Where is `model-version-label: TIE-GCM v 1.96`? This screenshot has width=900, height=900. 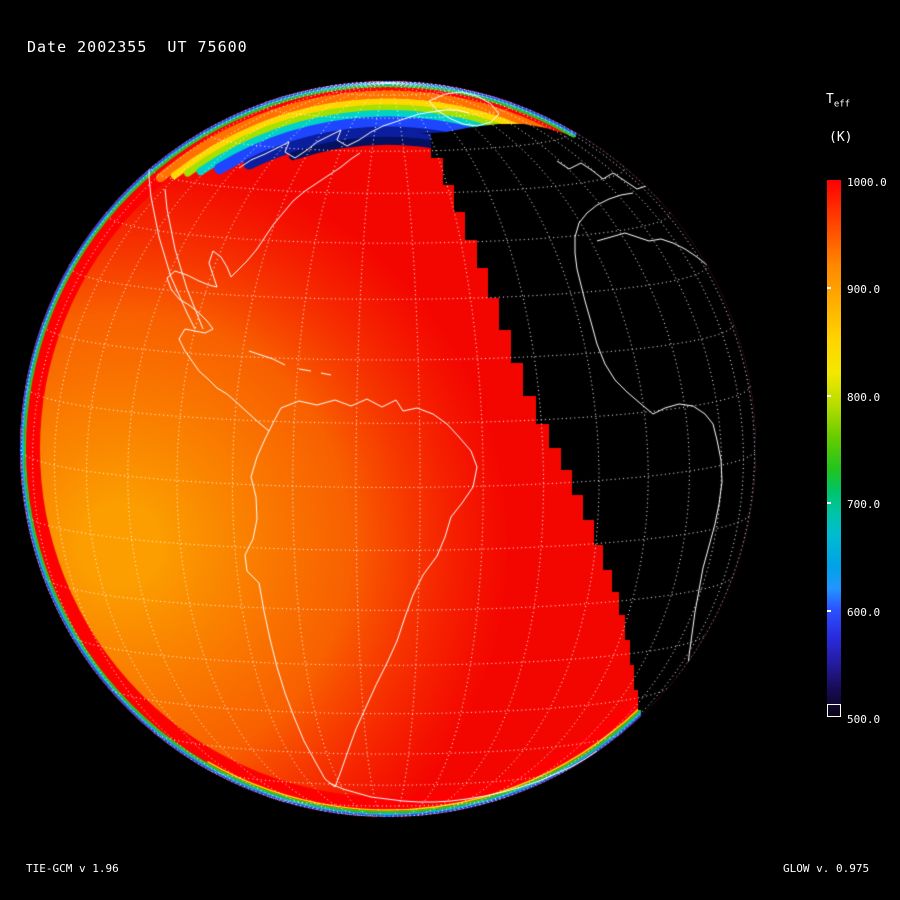 model-version-label: TIE-GCM v 1.96 is located at coordinates (72, 868).